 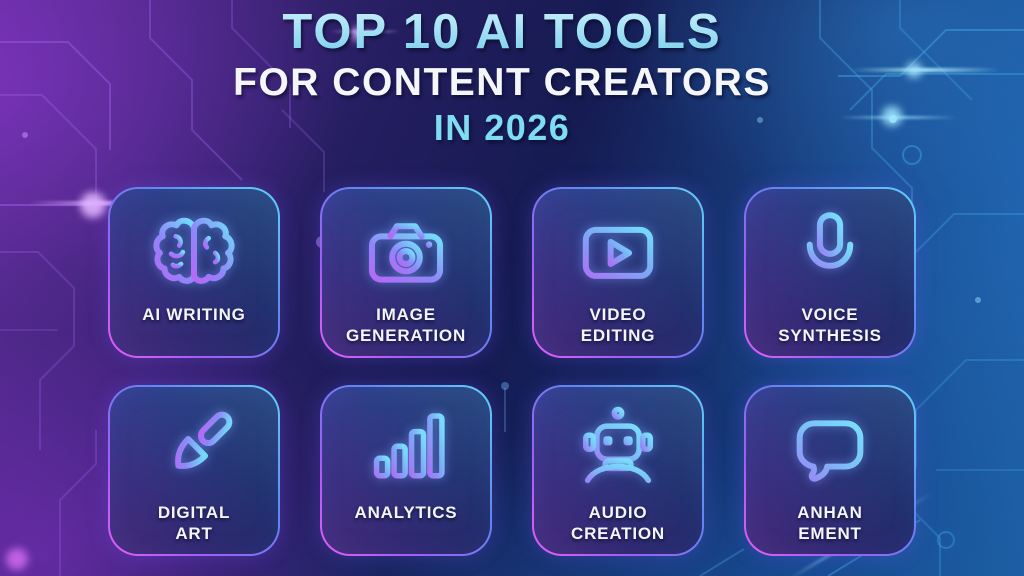 I want to click on card-label: ANALYTICS, so click(x=406, y=512).